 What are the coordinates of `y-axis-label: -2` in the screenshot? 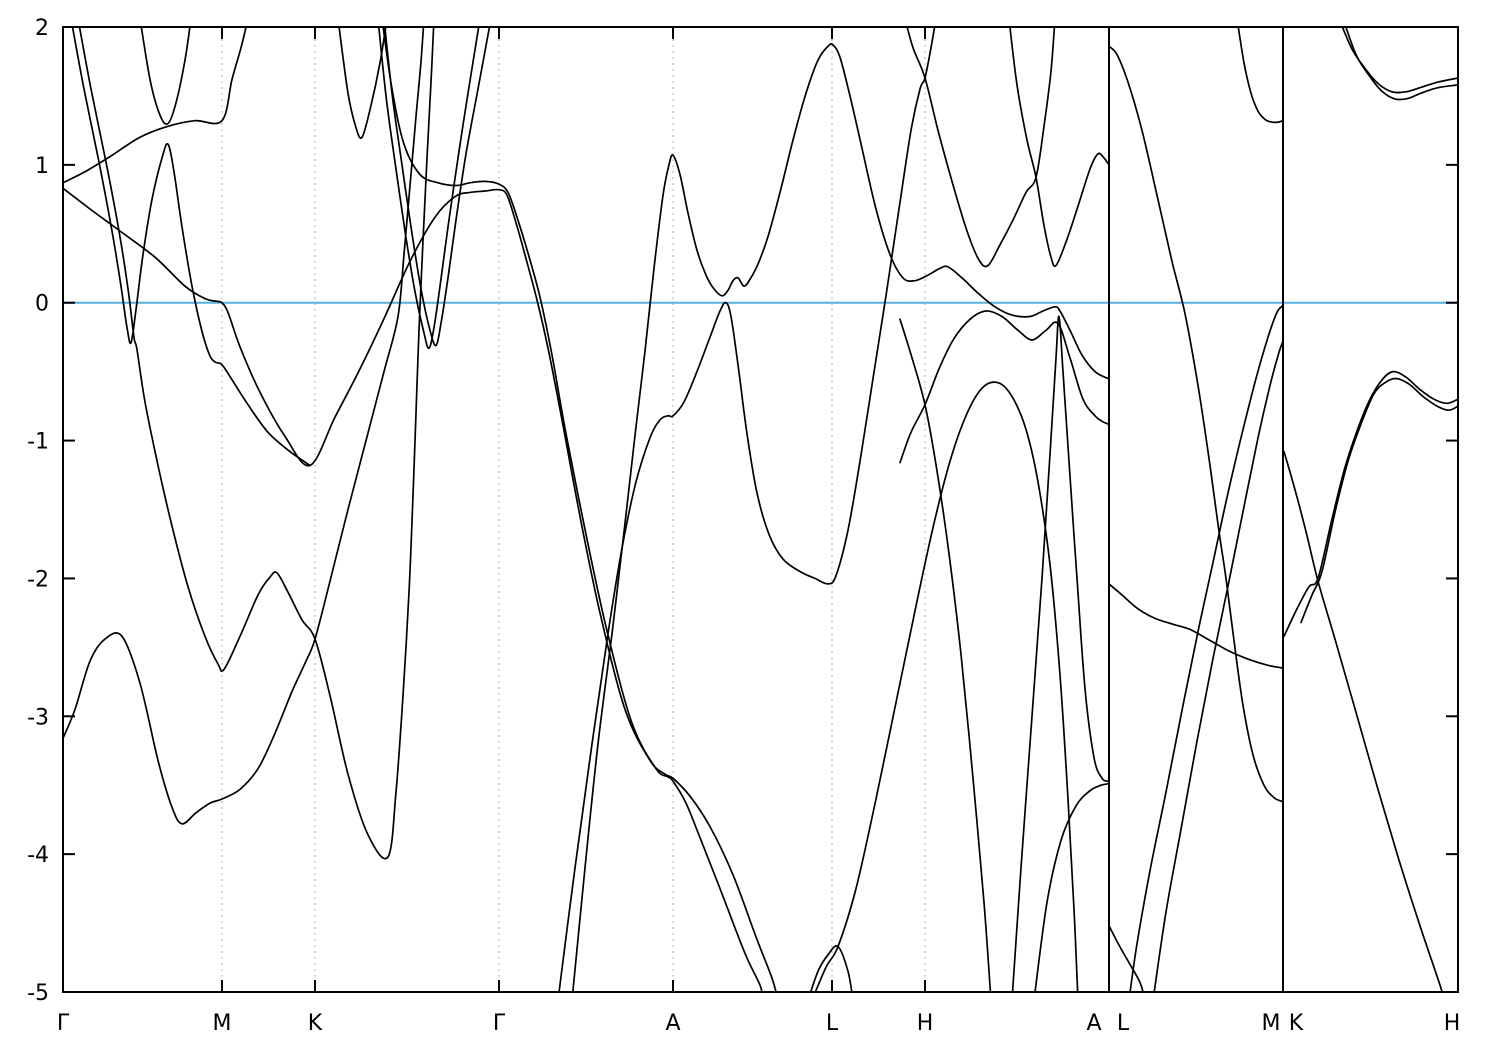 It's located at (38, 579).